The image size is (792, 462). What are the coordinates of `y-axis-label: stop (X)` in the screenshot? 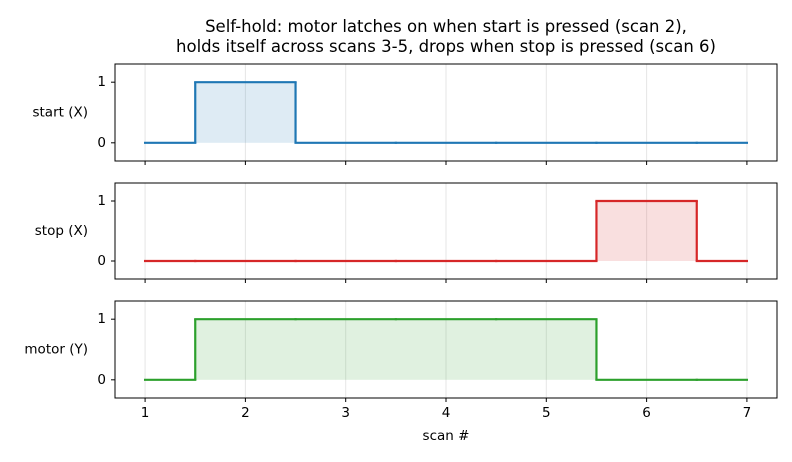 It's located at (61, 231).